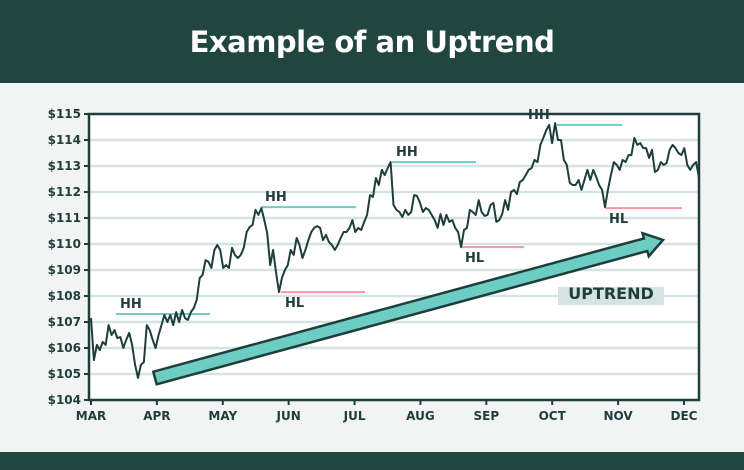  Describe the element at coordinates (222, 416) in the screenshot. I see `x-tick-label: MAY` at that location.